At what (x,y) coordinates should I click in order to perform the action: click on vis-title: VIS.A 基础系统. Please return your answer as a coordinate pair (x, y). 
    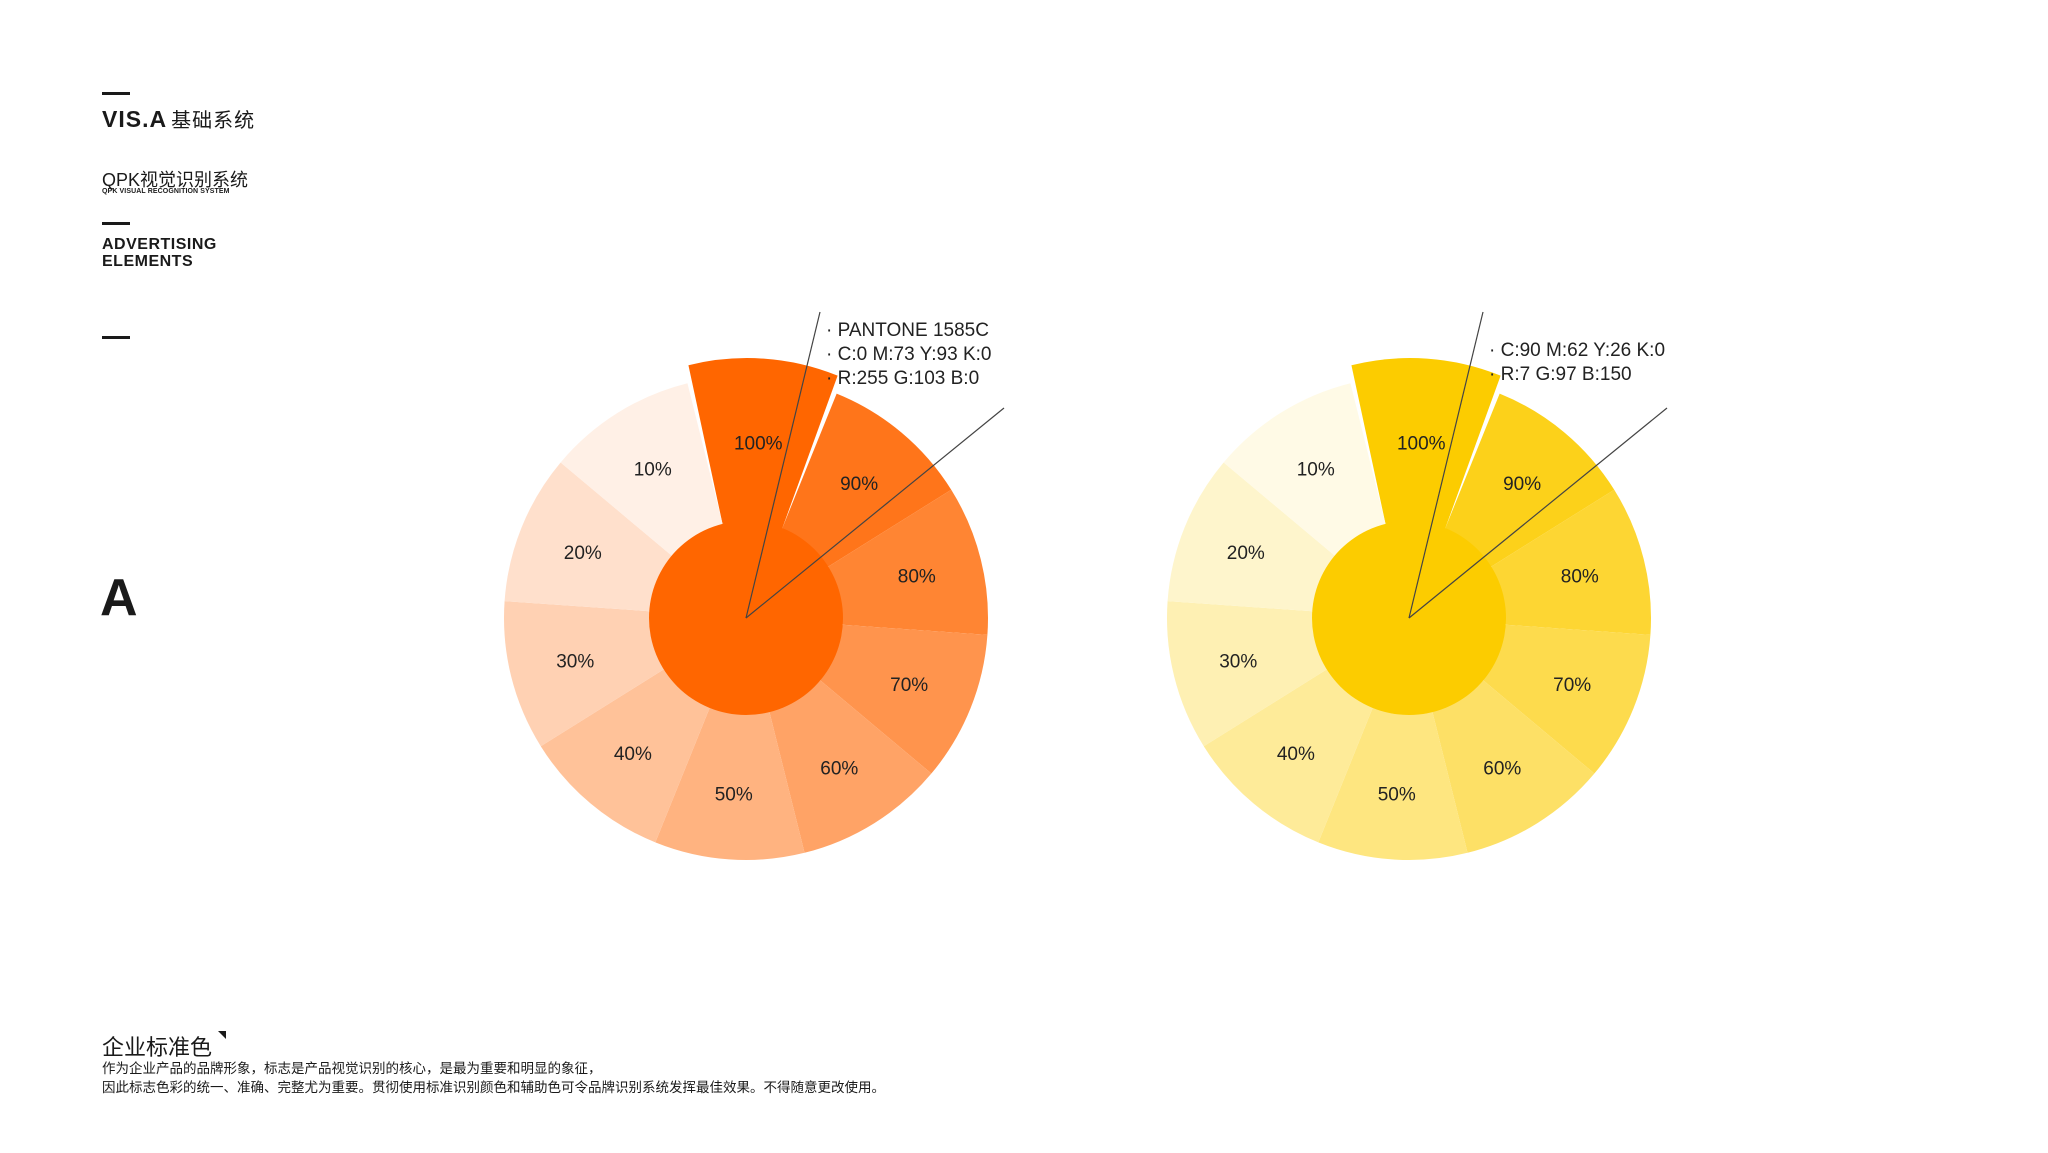
    Looking at the image, I should click on (178, 118).